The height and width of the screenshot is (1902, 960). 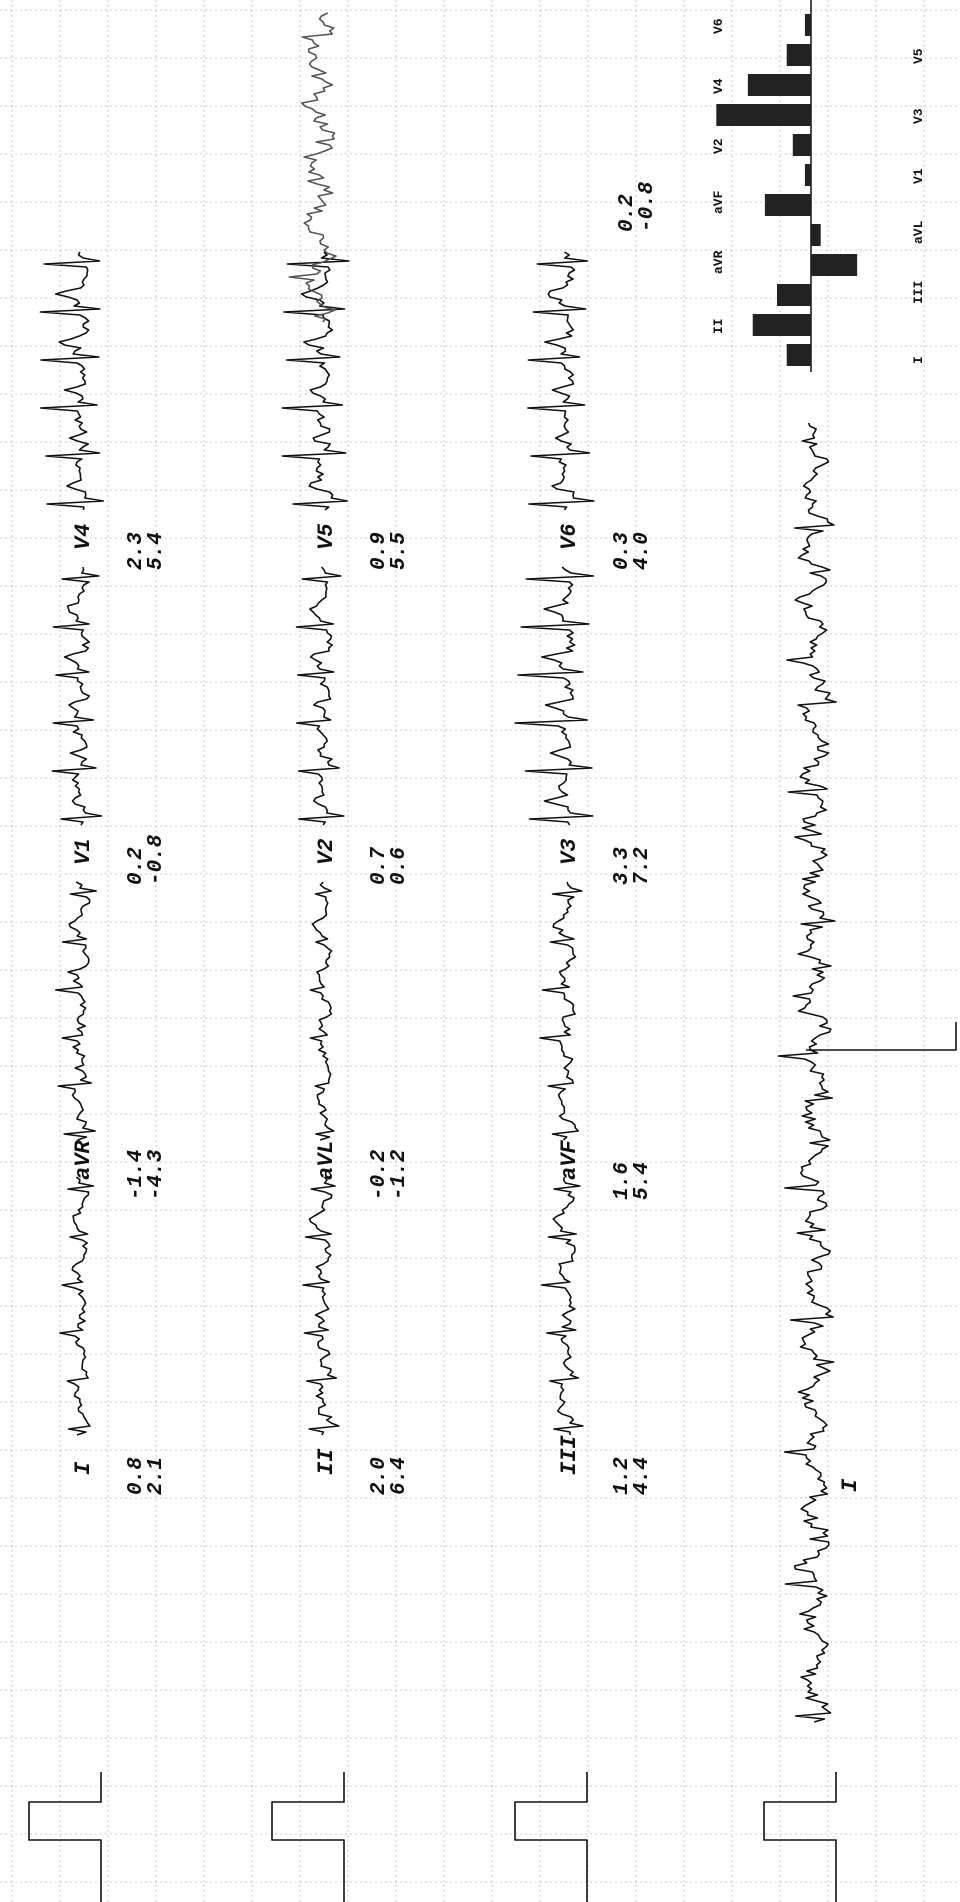 What do you see at coordinates (569, 1455) in the screenshot?
I see `lead-label: III` at bounding box center [569, 1455].